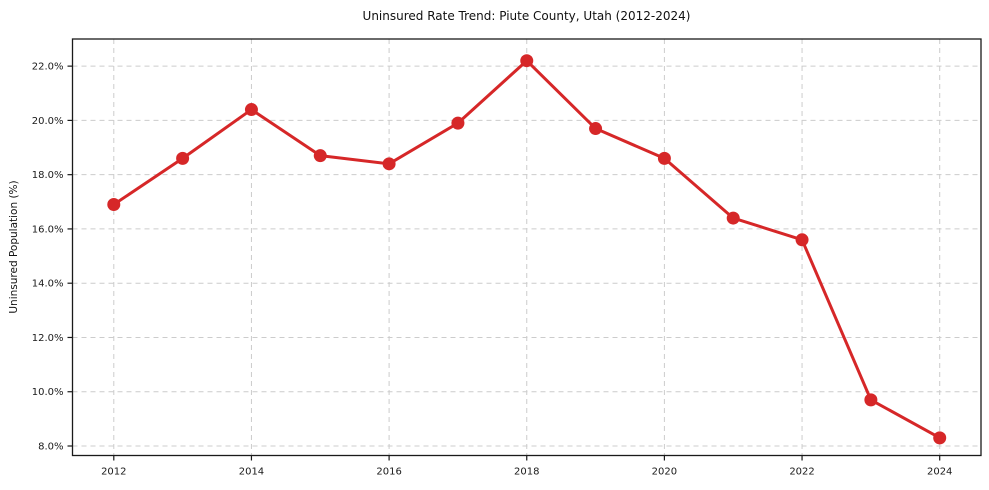  Describe the element at coordinates (48, 338) in the screenshot. I see `y-tick-label: 12.0%` at that location.